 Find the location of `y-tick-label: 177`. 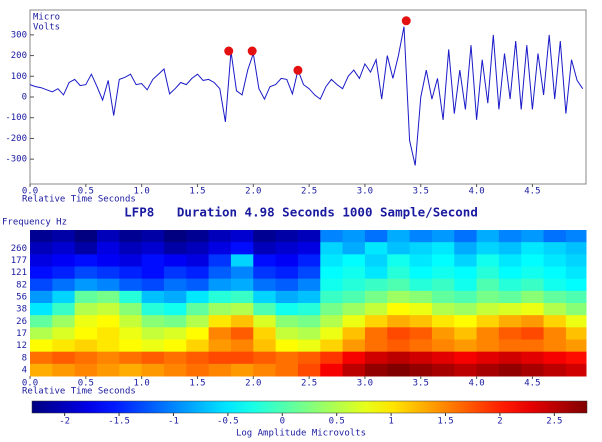

y-tick-label: 177 is located at coordinates (19, 261).